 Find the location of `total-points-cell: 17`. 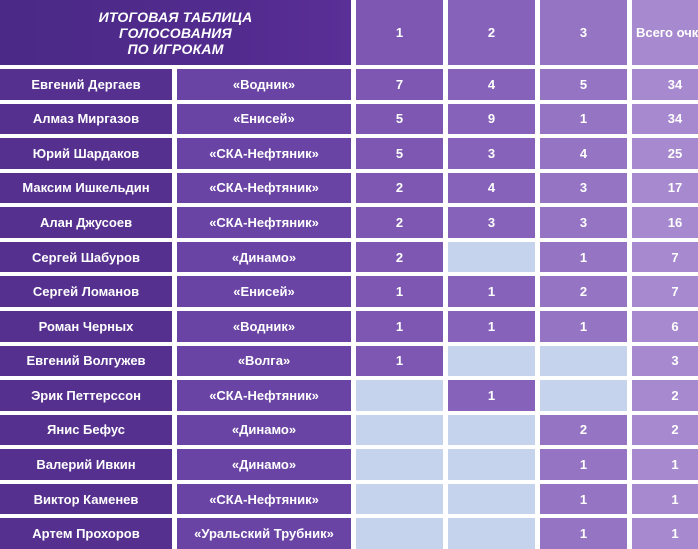

total-points-cell: 17 is located at coordinates (665, 188).